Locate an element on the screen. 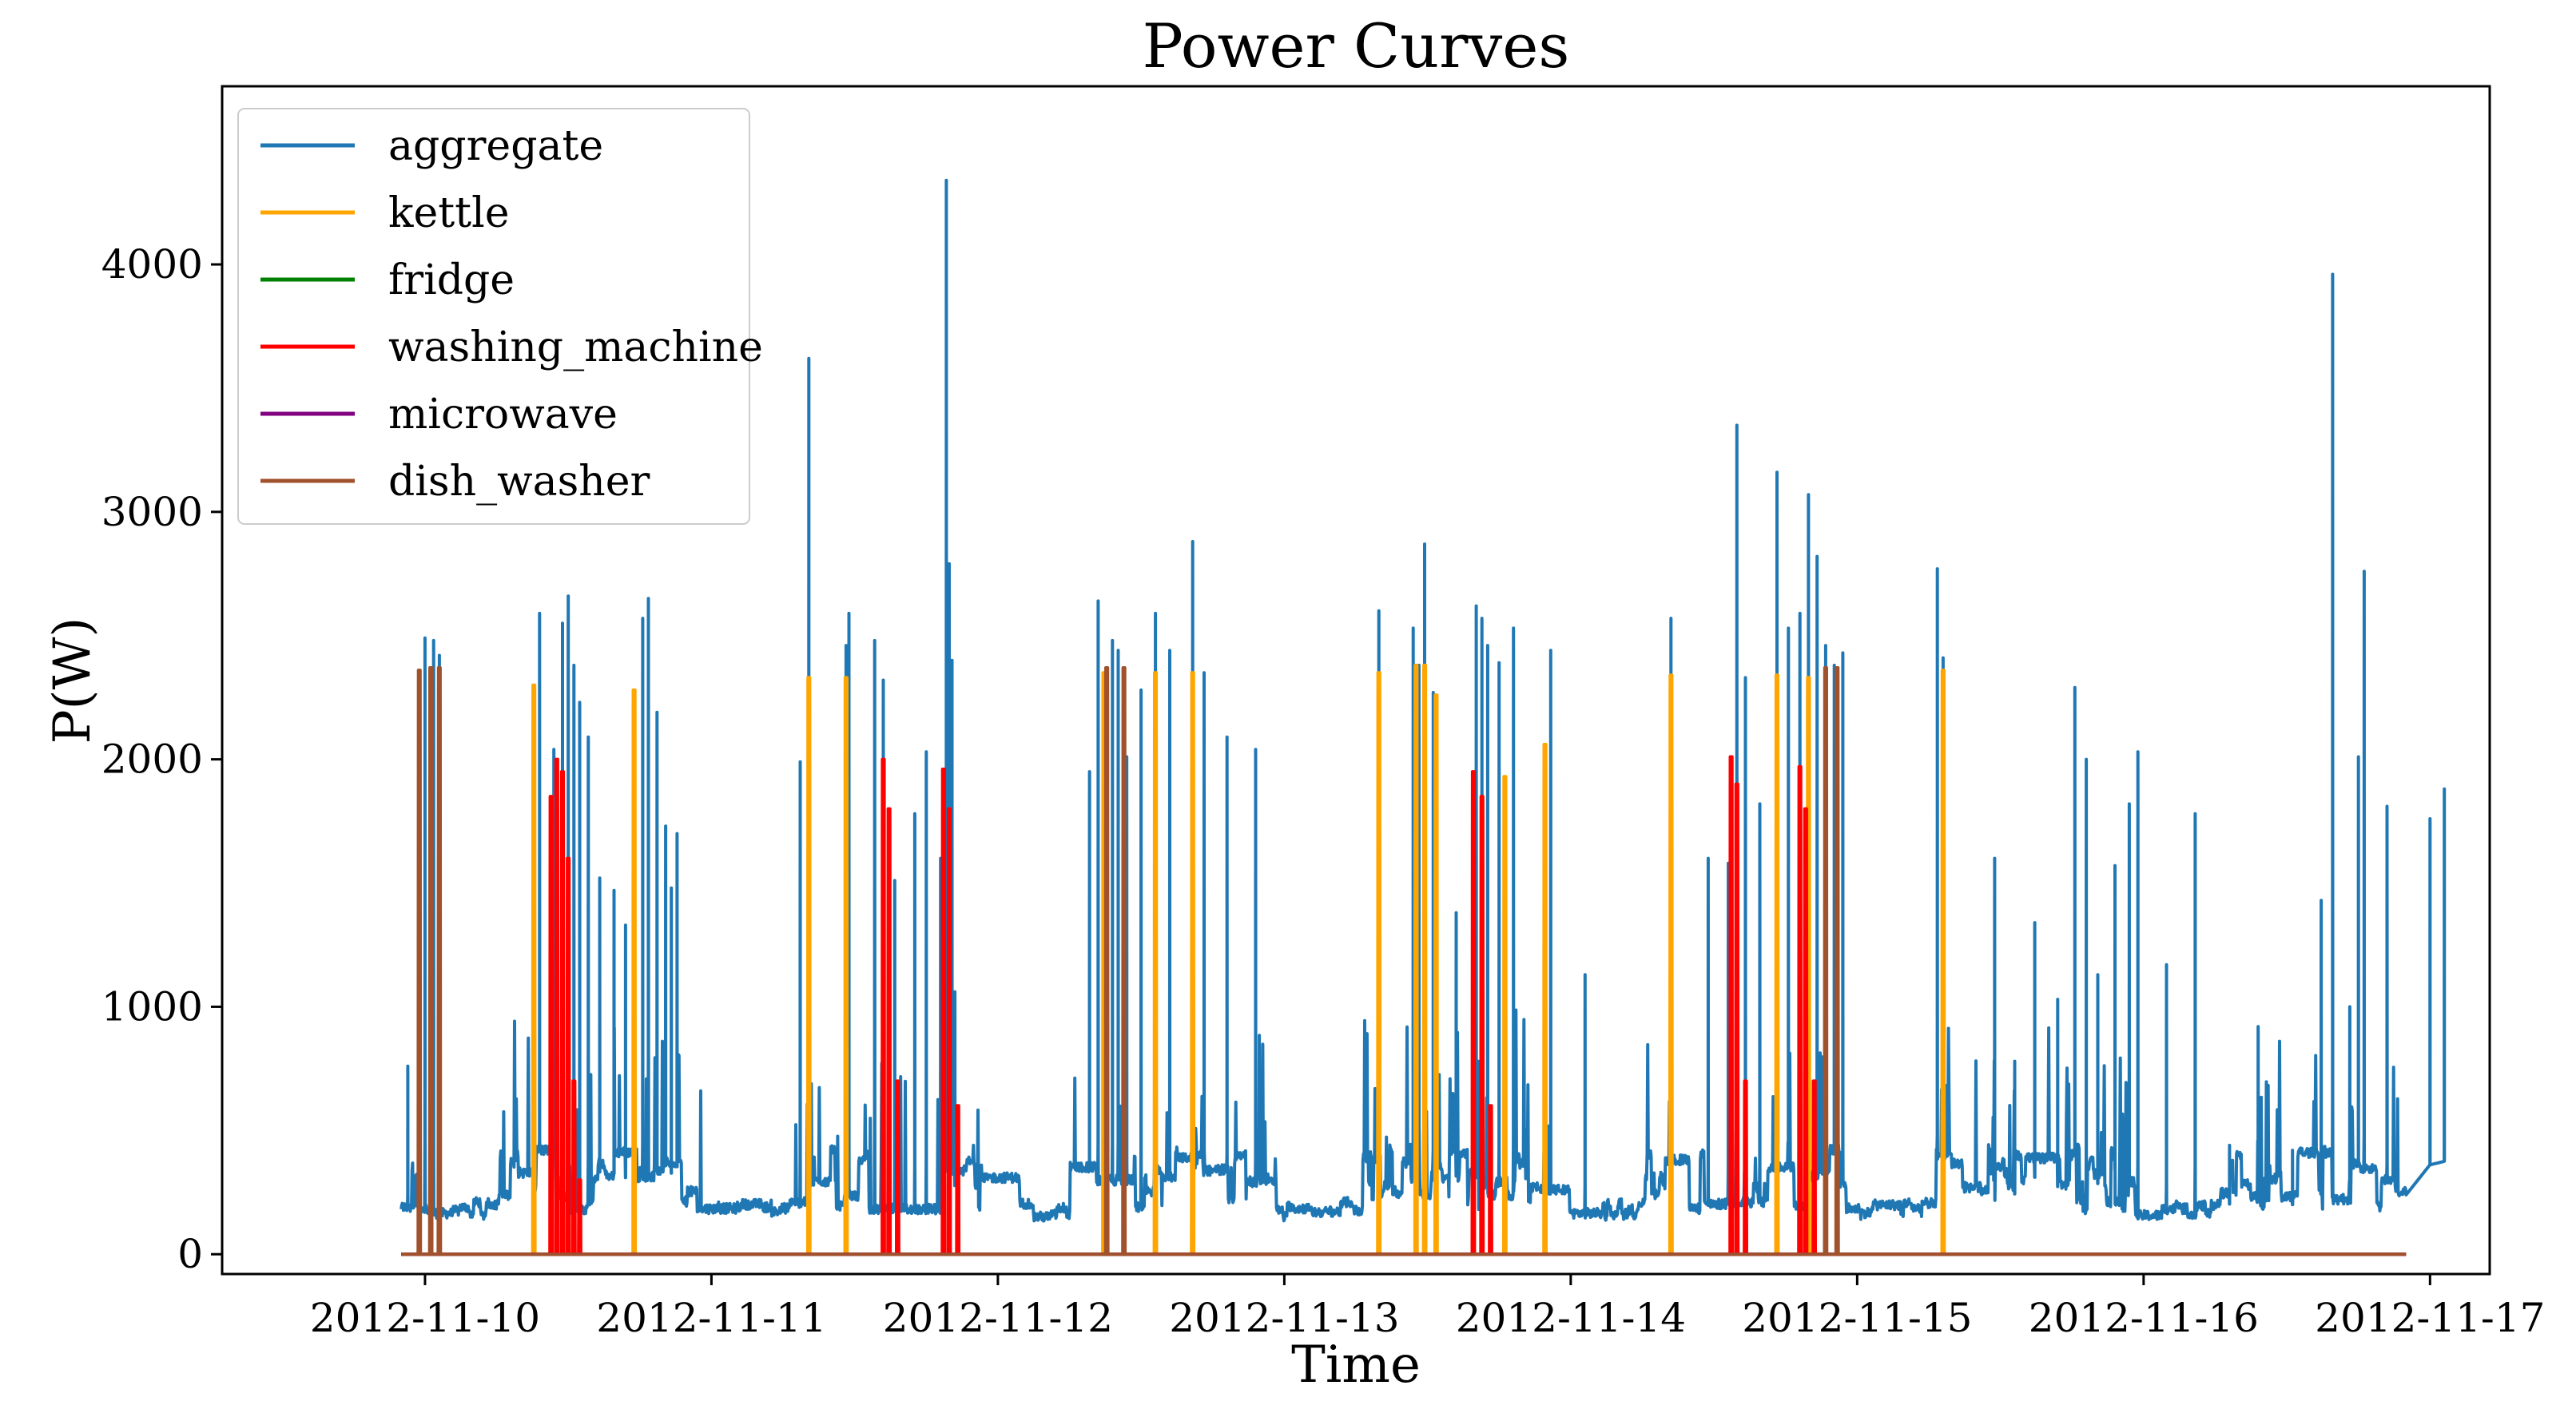 Image resolution: width=2576 pixels, height=1417 pixels. legend-label-fridge: fridge is located at coordinates (451, 280).